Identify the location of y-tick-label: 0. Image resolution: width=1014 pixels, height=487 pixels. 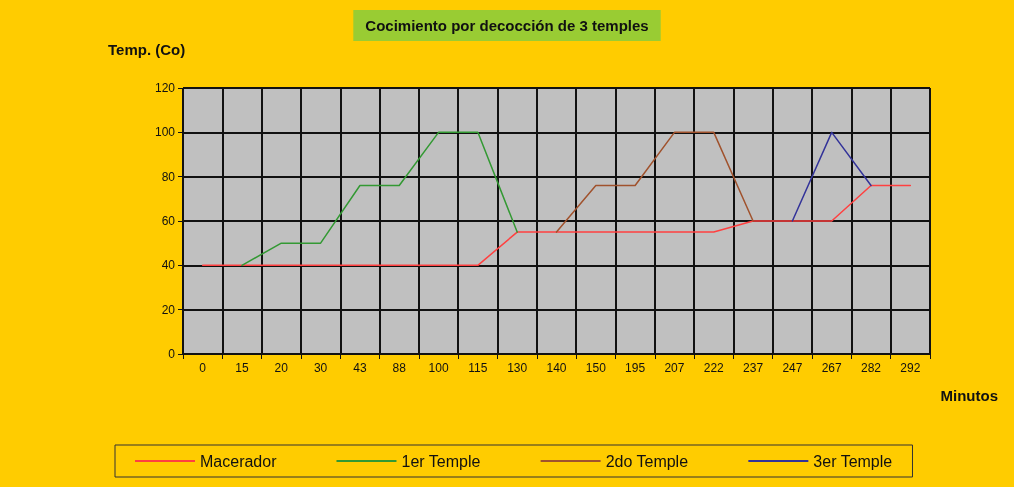
(172, 354).